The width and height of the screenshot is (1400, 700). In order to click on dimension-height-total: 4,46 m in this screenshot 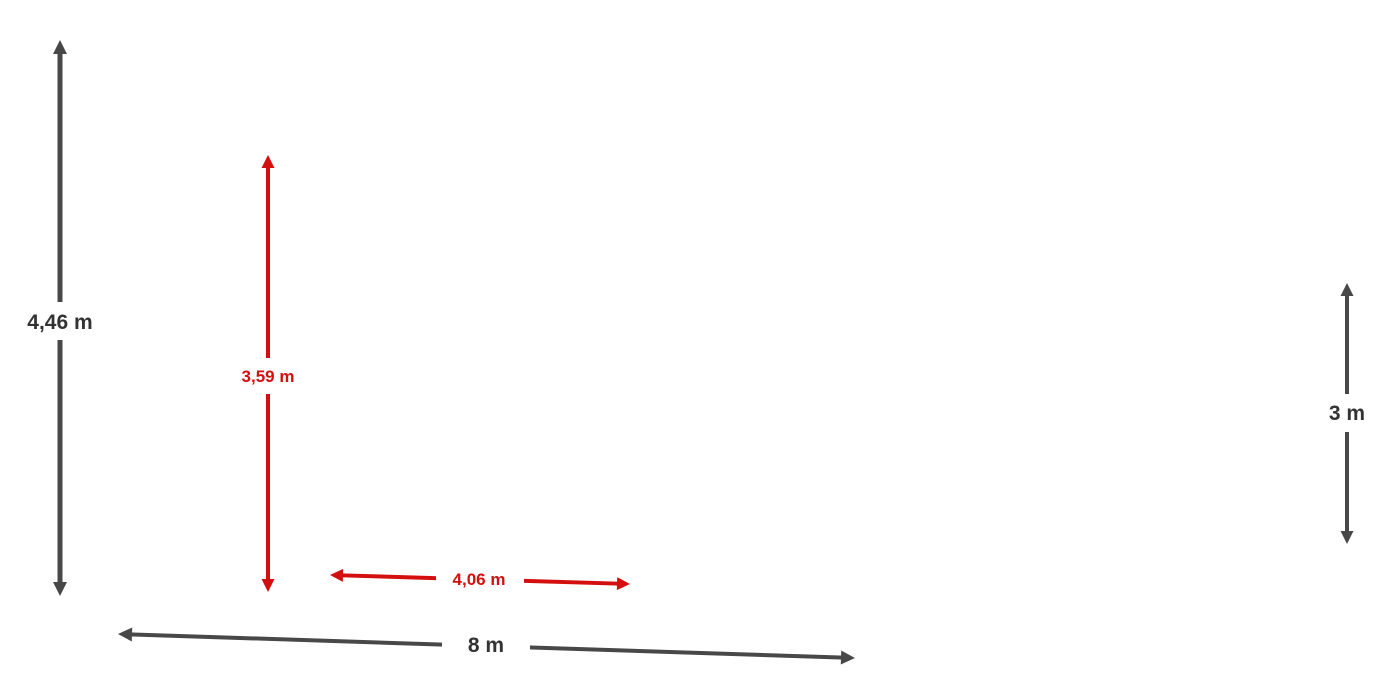, I will do `click(60, 321)`.